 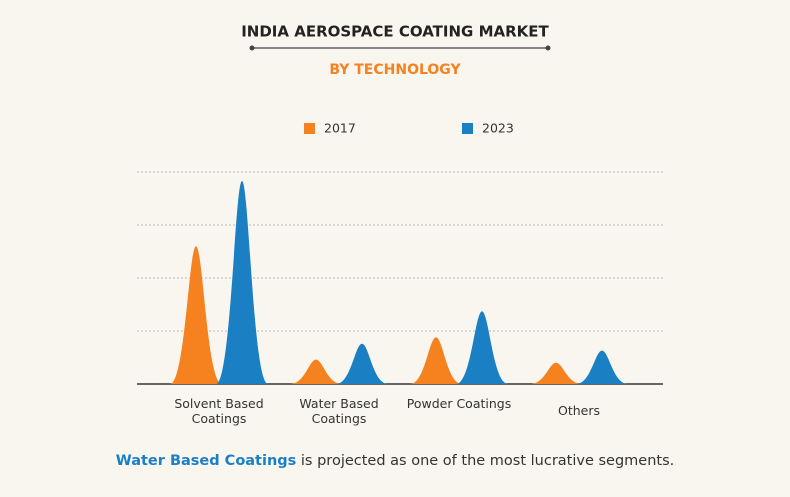 What do you see at coordinates (498, 128) in the screenshot?
I see `legend-label: 2023` at bounding box center [498, 128].